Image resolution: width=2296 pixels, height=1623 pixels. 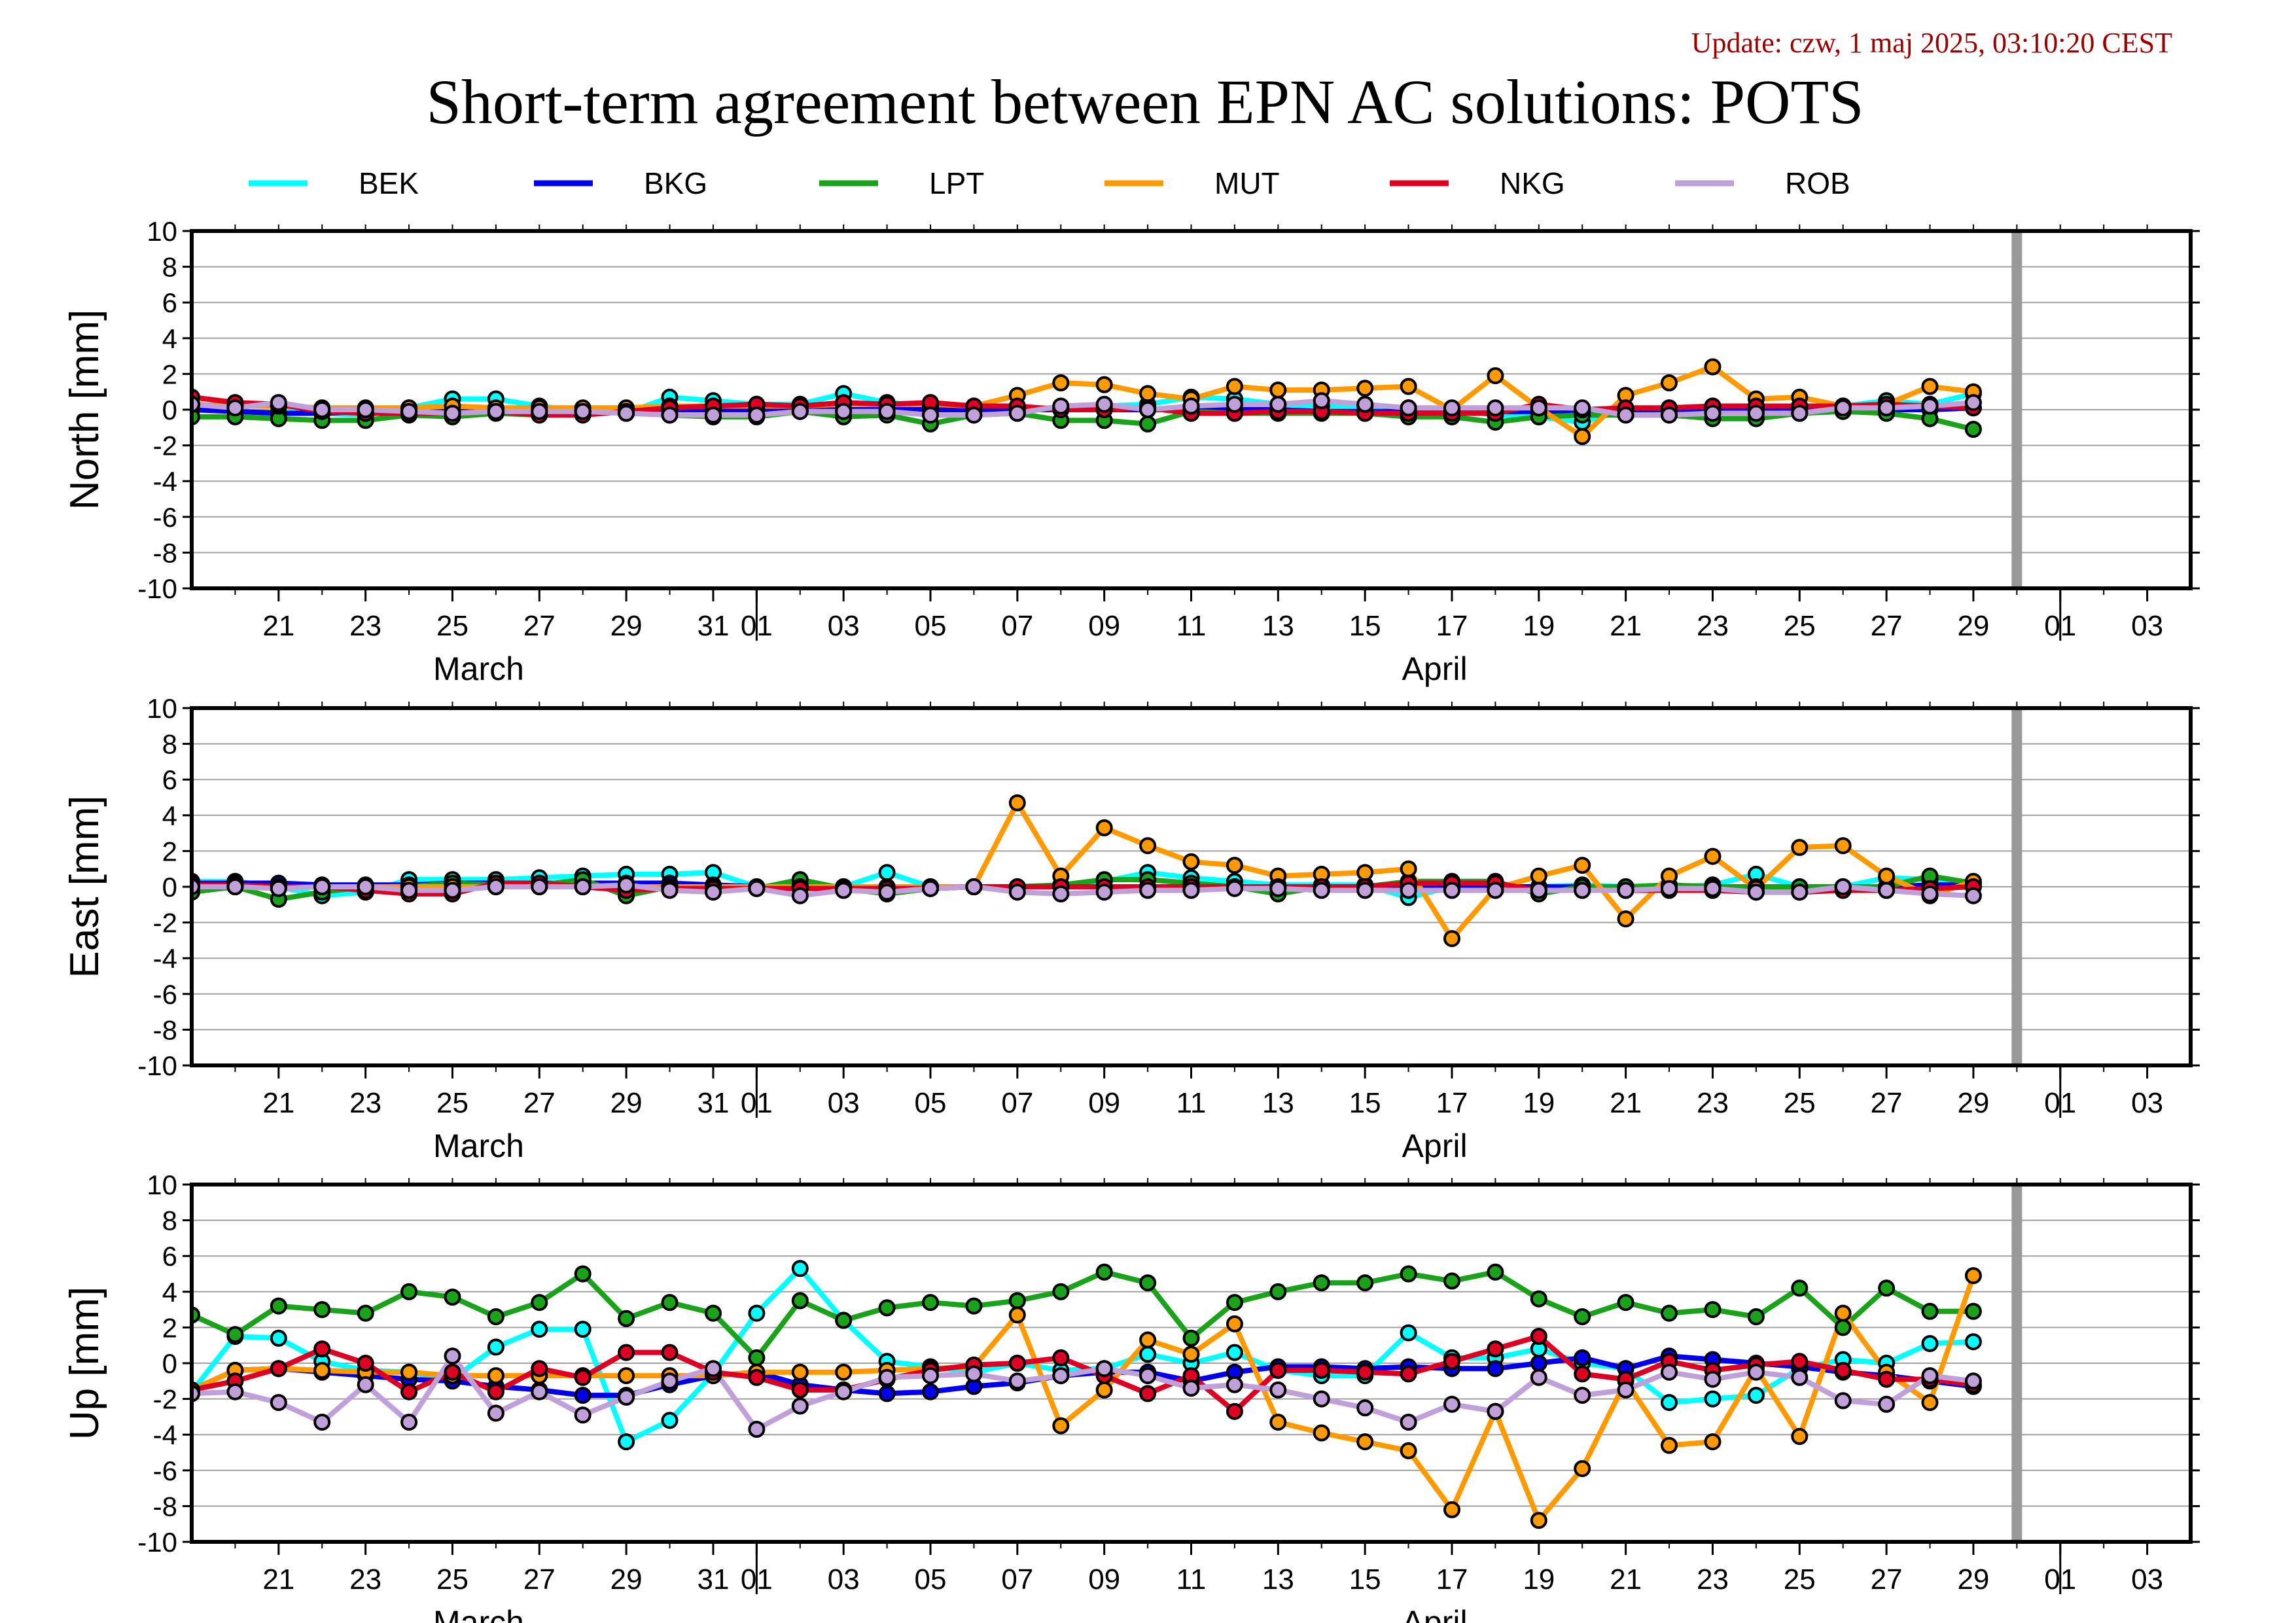 What do you see at coordinates (1104, 1103) in the screenshot?
I see `x-tick-label: 09` at bounding box center [1104, 1103].